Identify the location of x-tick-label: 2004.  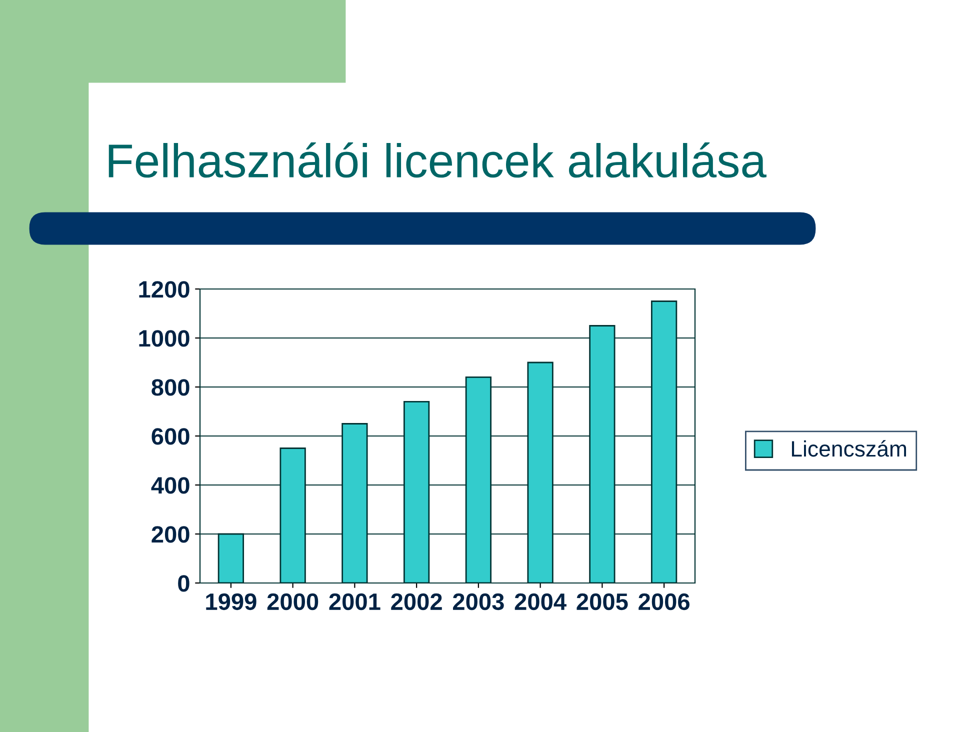
(540, 601).